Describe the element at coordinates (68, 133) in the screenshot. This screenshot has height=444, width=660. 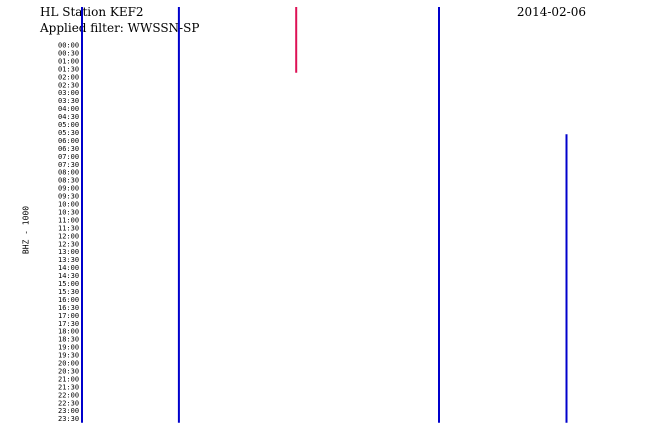
I see `row-time-label: 05:30` at that location.